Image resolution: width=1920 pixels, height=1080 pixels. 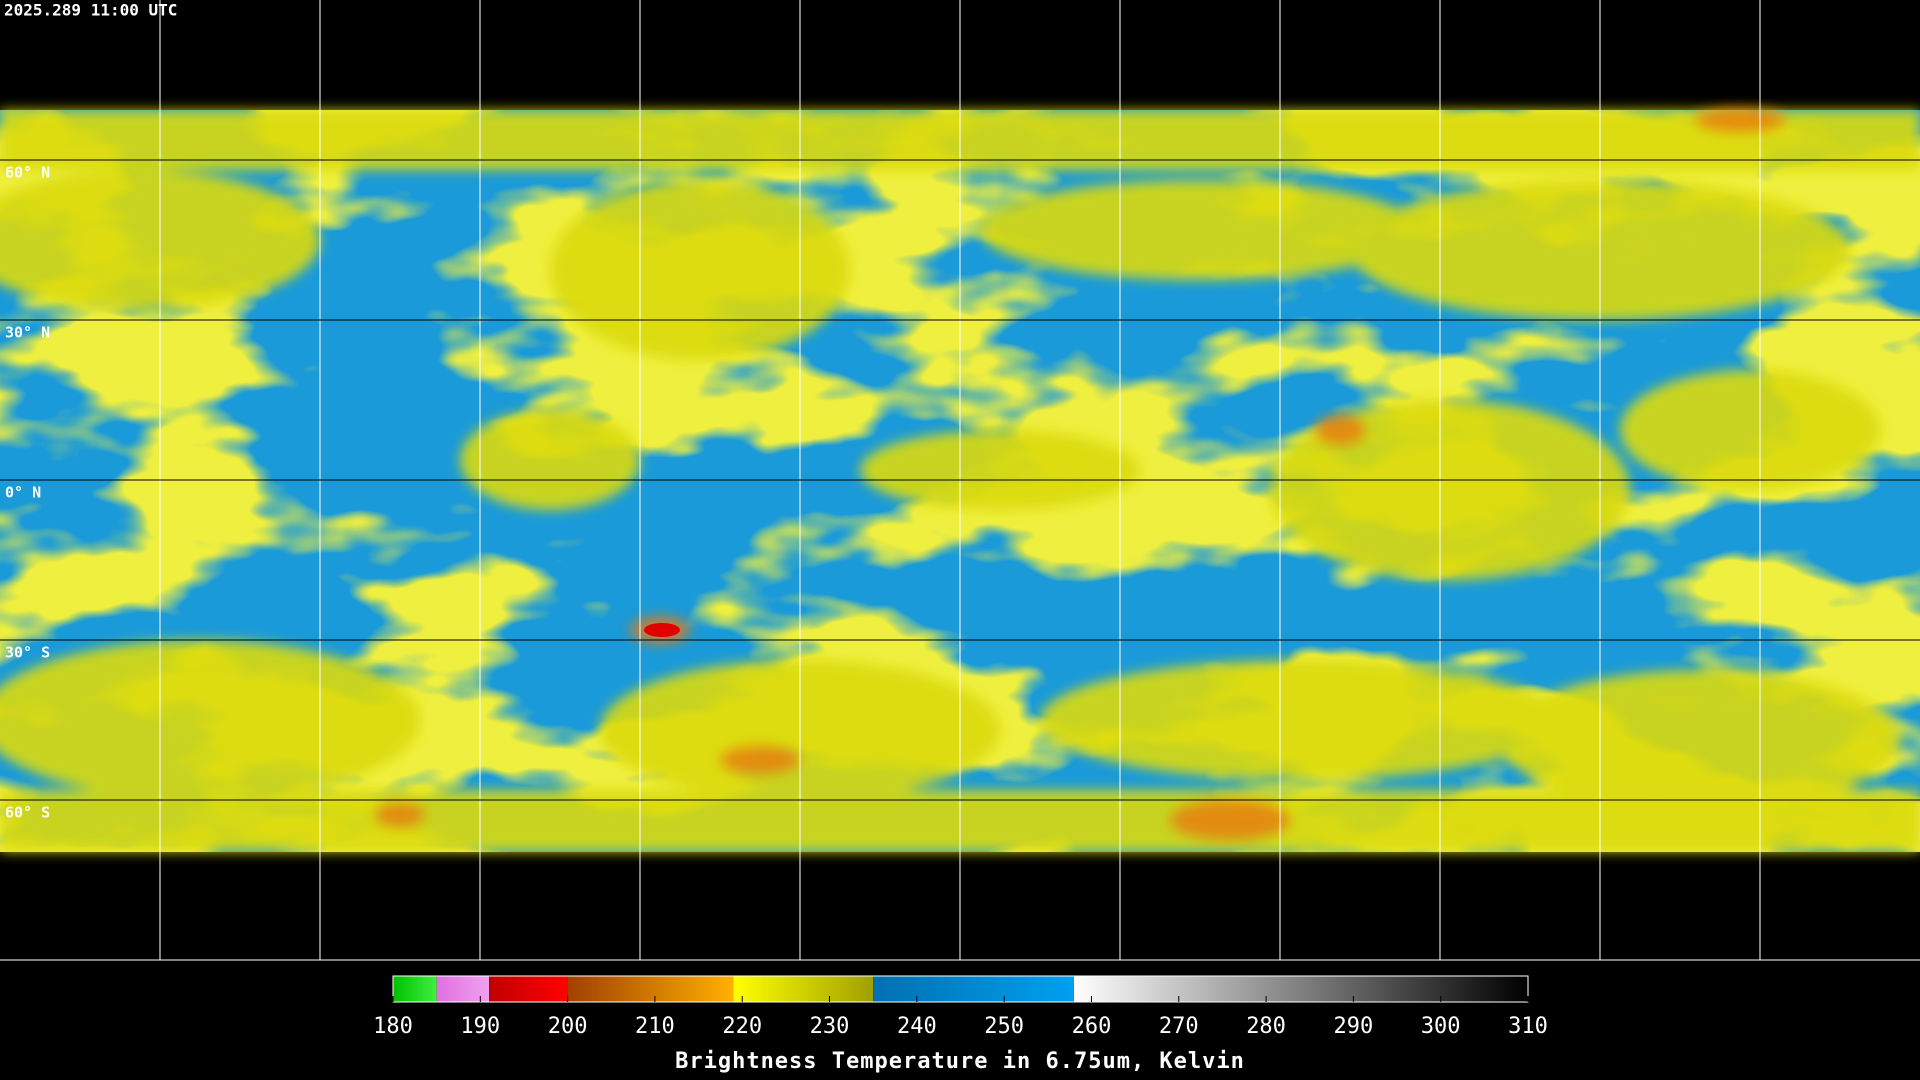 I want to click on colorbar-tick-label: 250, so click(x=1004, y=1026).